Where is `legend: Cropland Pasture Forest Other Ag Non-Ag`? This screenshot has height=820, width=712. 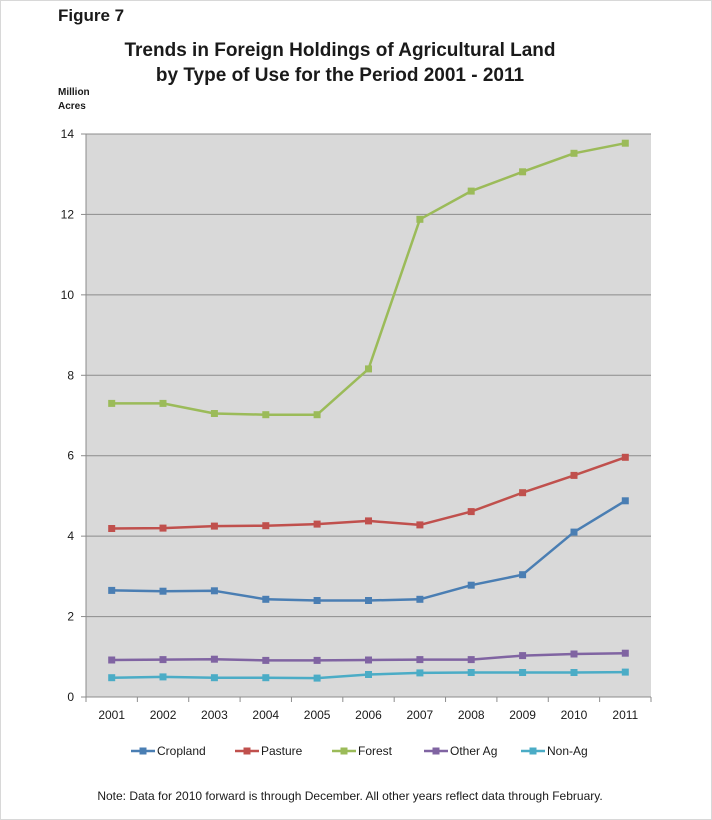
legend: Cropland Pasture Forest Other Ag Non-Ag is located at coordinates (359, 751).